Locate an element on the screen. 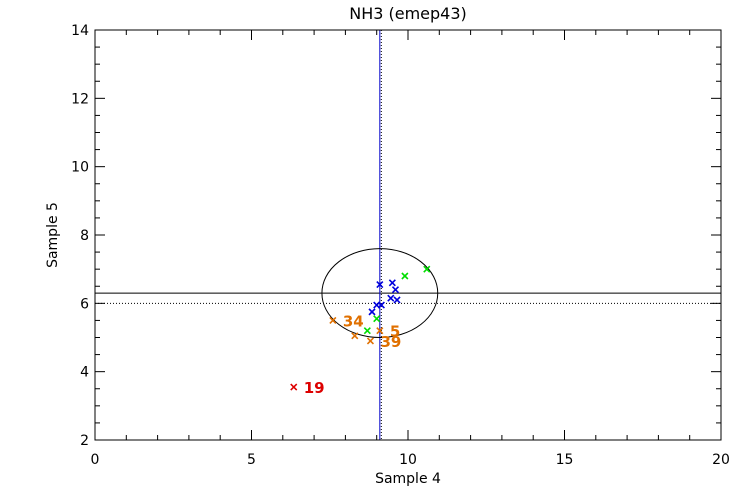 The height and width of the screenshot is (500, 750). x-tick-label: 5 is located at coordinates (251, 460).